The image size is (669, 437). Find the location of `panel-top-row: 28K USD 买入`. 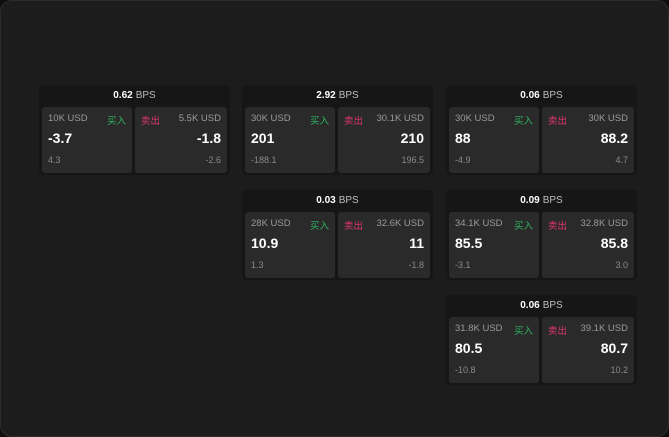

panel-top-row: 28K USD 买入 is located at coordinates (290, 225).